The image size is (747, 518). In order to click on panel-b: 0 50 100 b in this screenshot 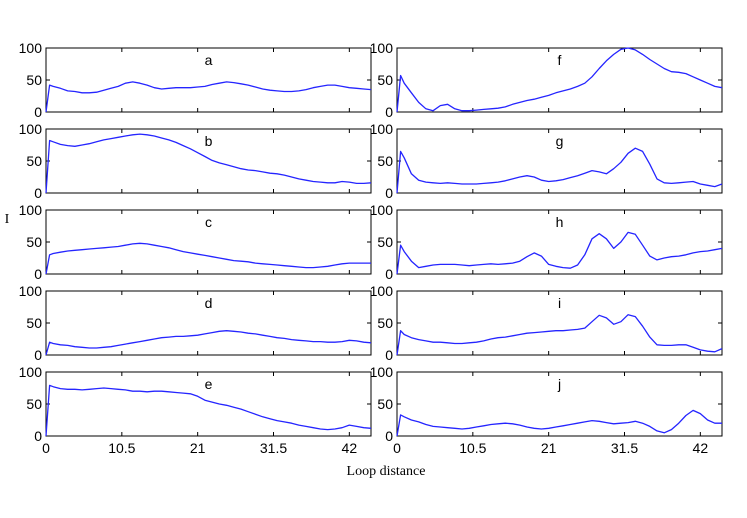, I will do `click(195, 161)`.